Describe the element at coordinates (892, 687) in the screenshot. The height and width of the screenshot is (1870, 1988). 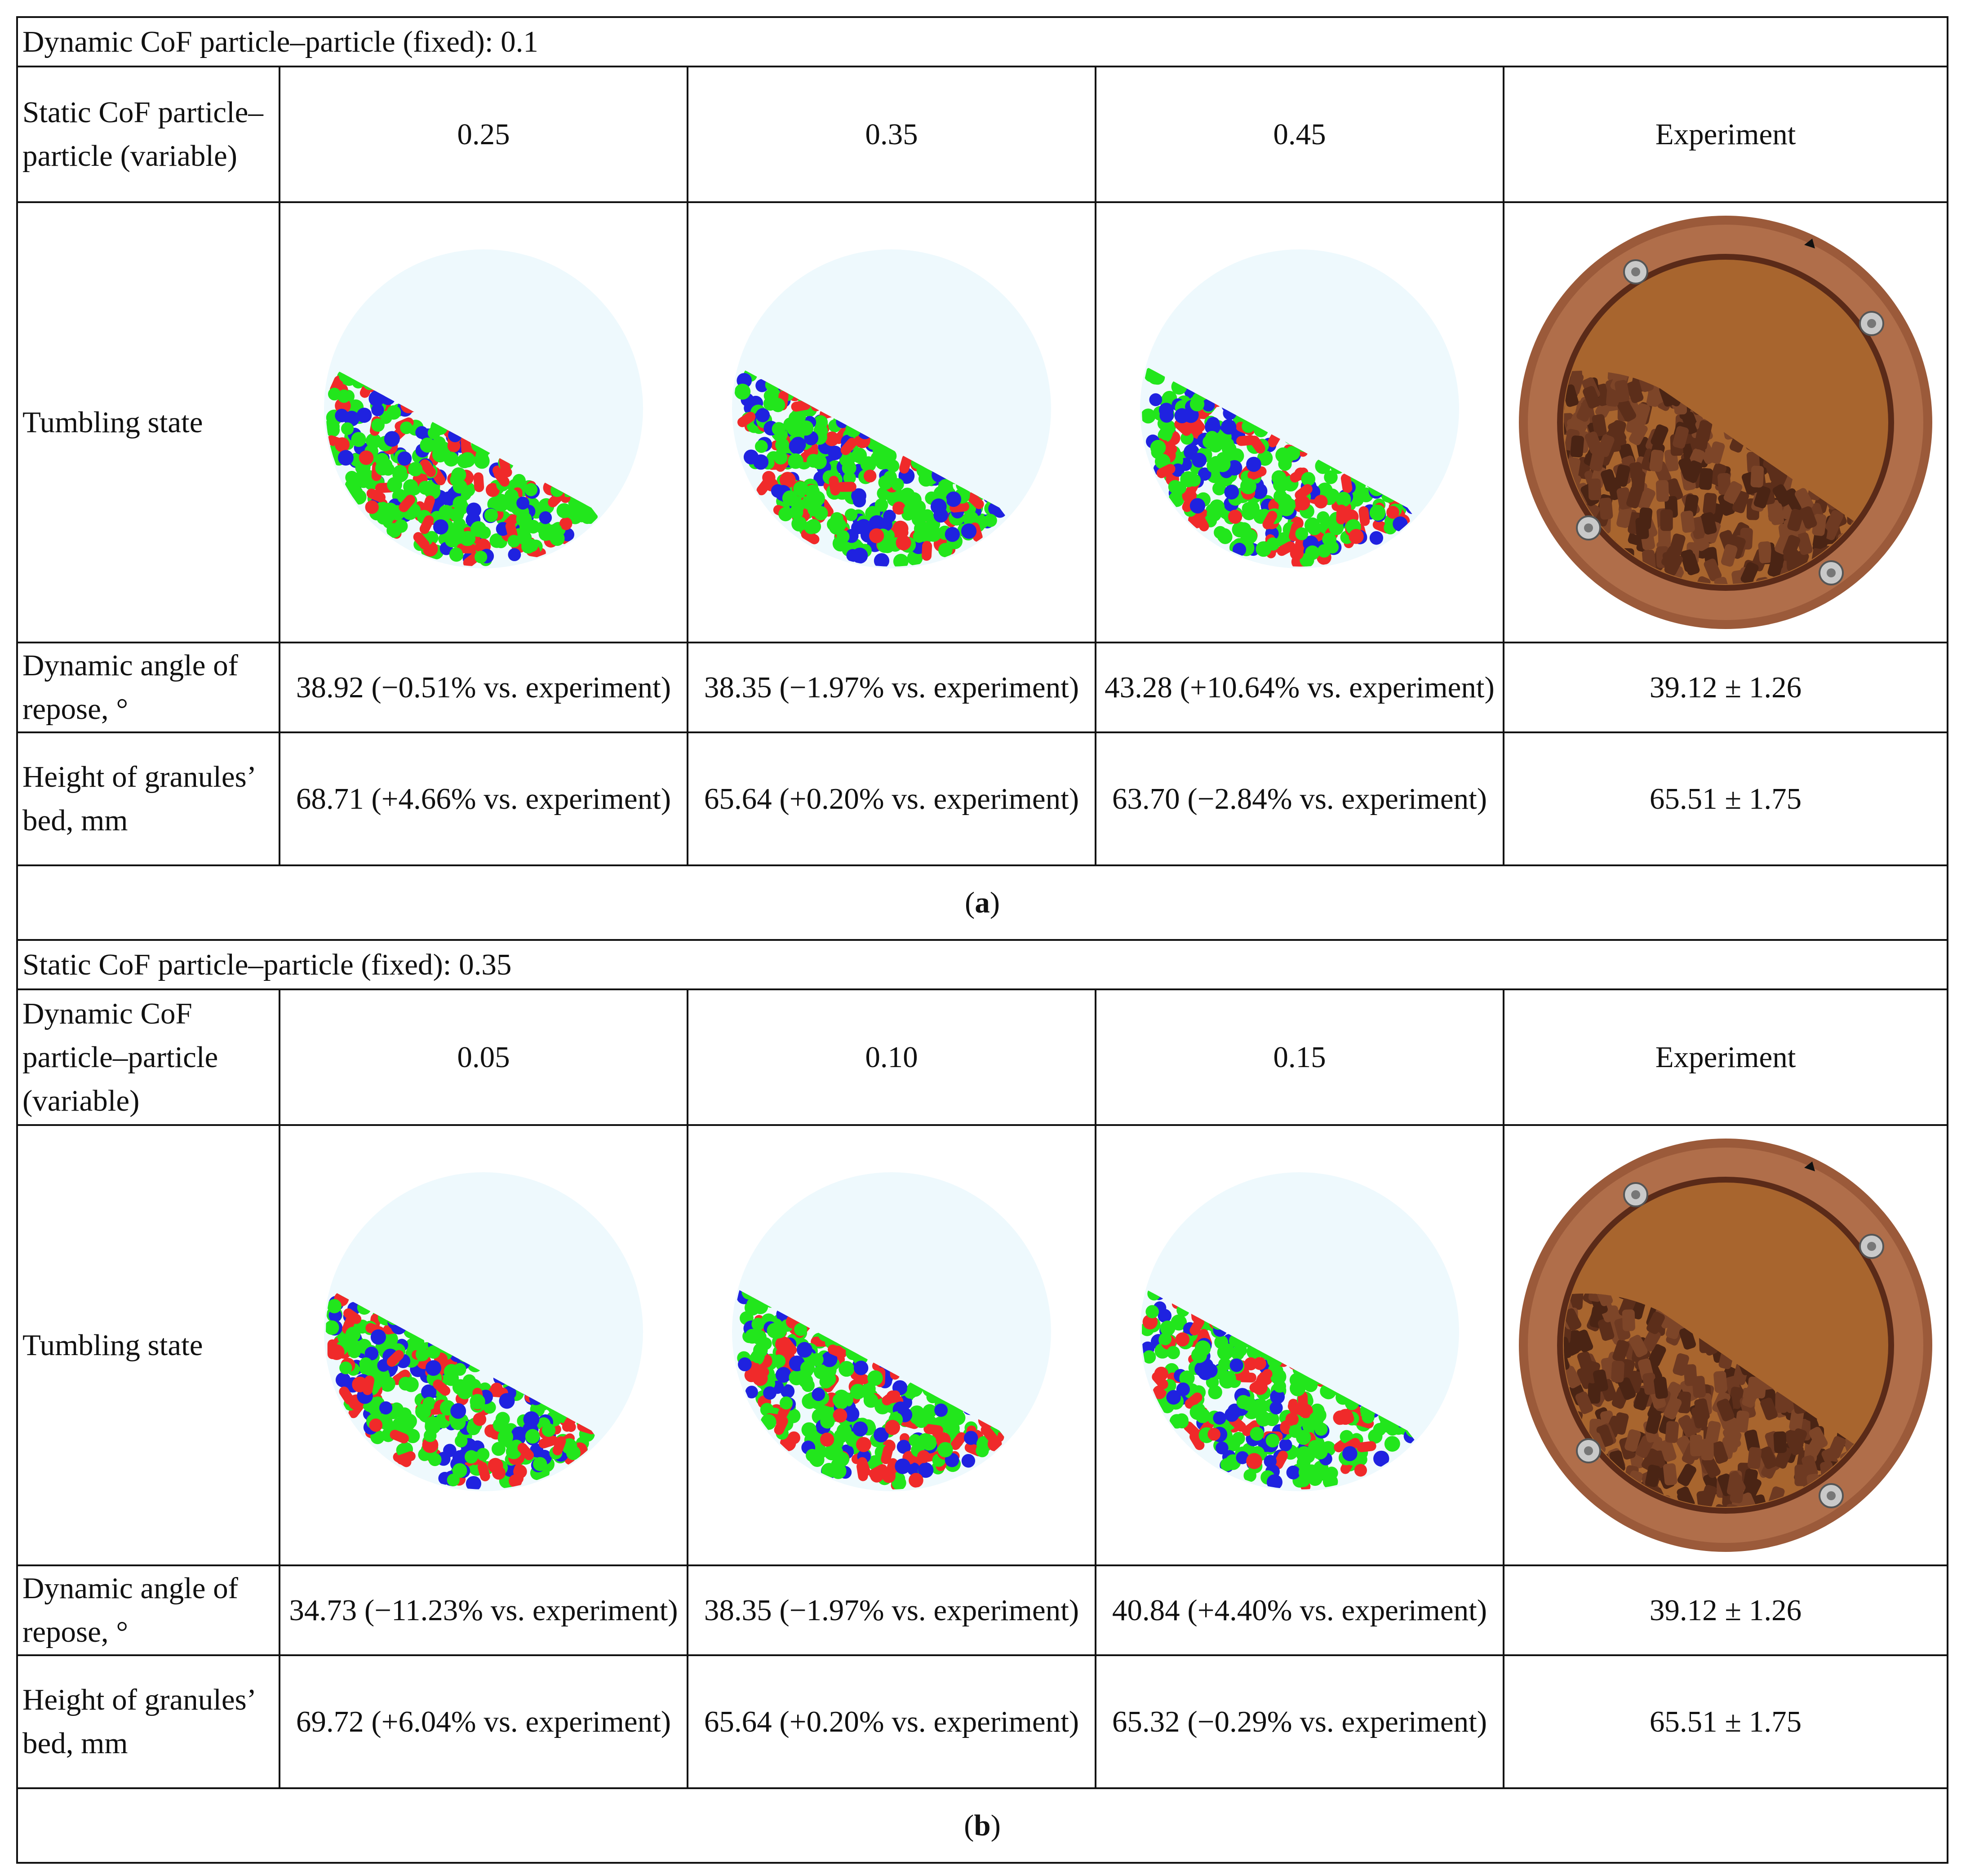
I see `panel-a-angle-2: 38.35 (−1.97% vs. experiment)` at that location.